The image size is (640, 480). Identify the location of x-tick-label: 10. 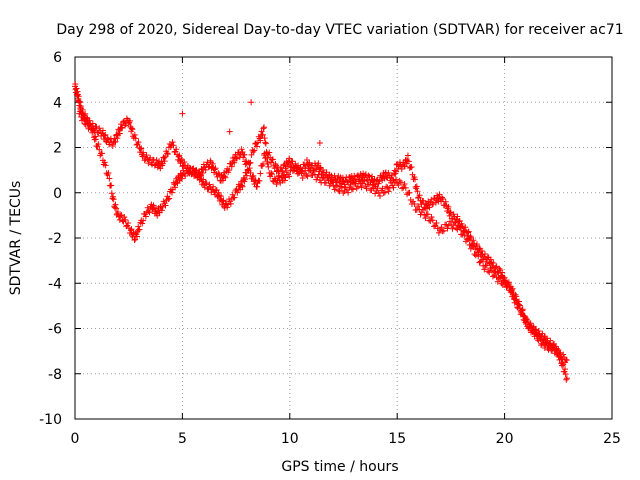
(290, 439).